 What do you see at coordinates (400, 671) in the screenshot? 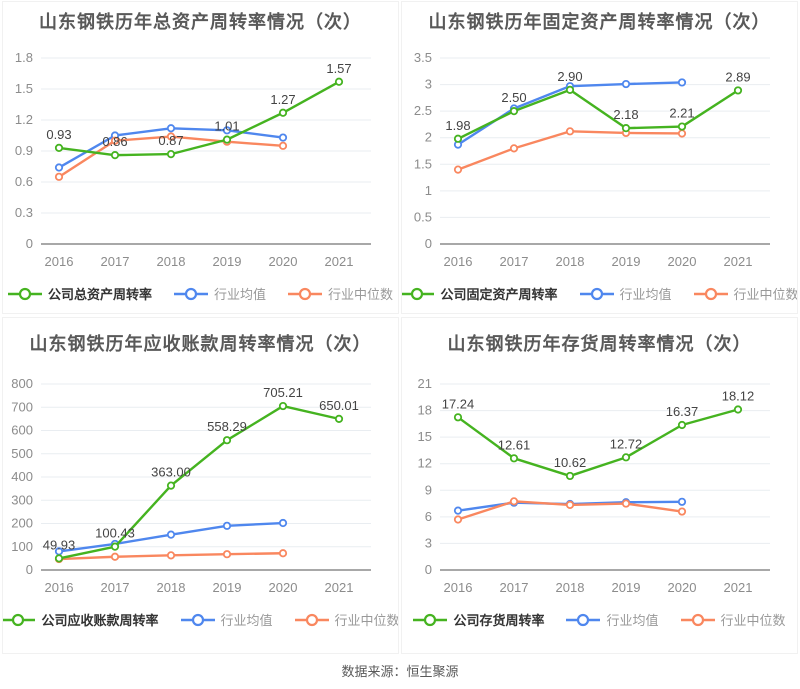
I see `data-source-note: 数据来源：恒生聚源` at bounding box center [400, 671].